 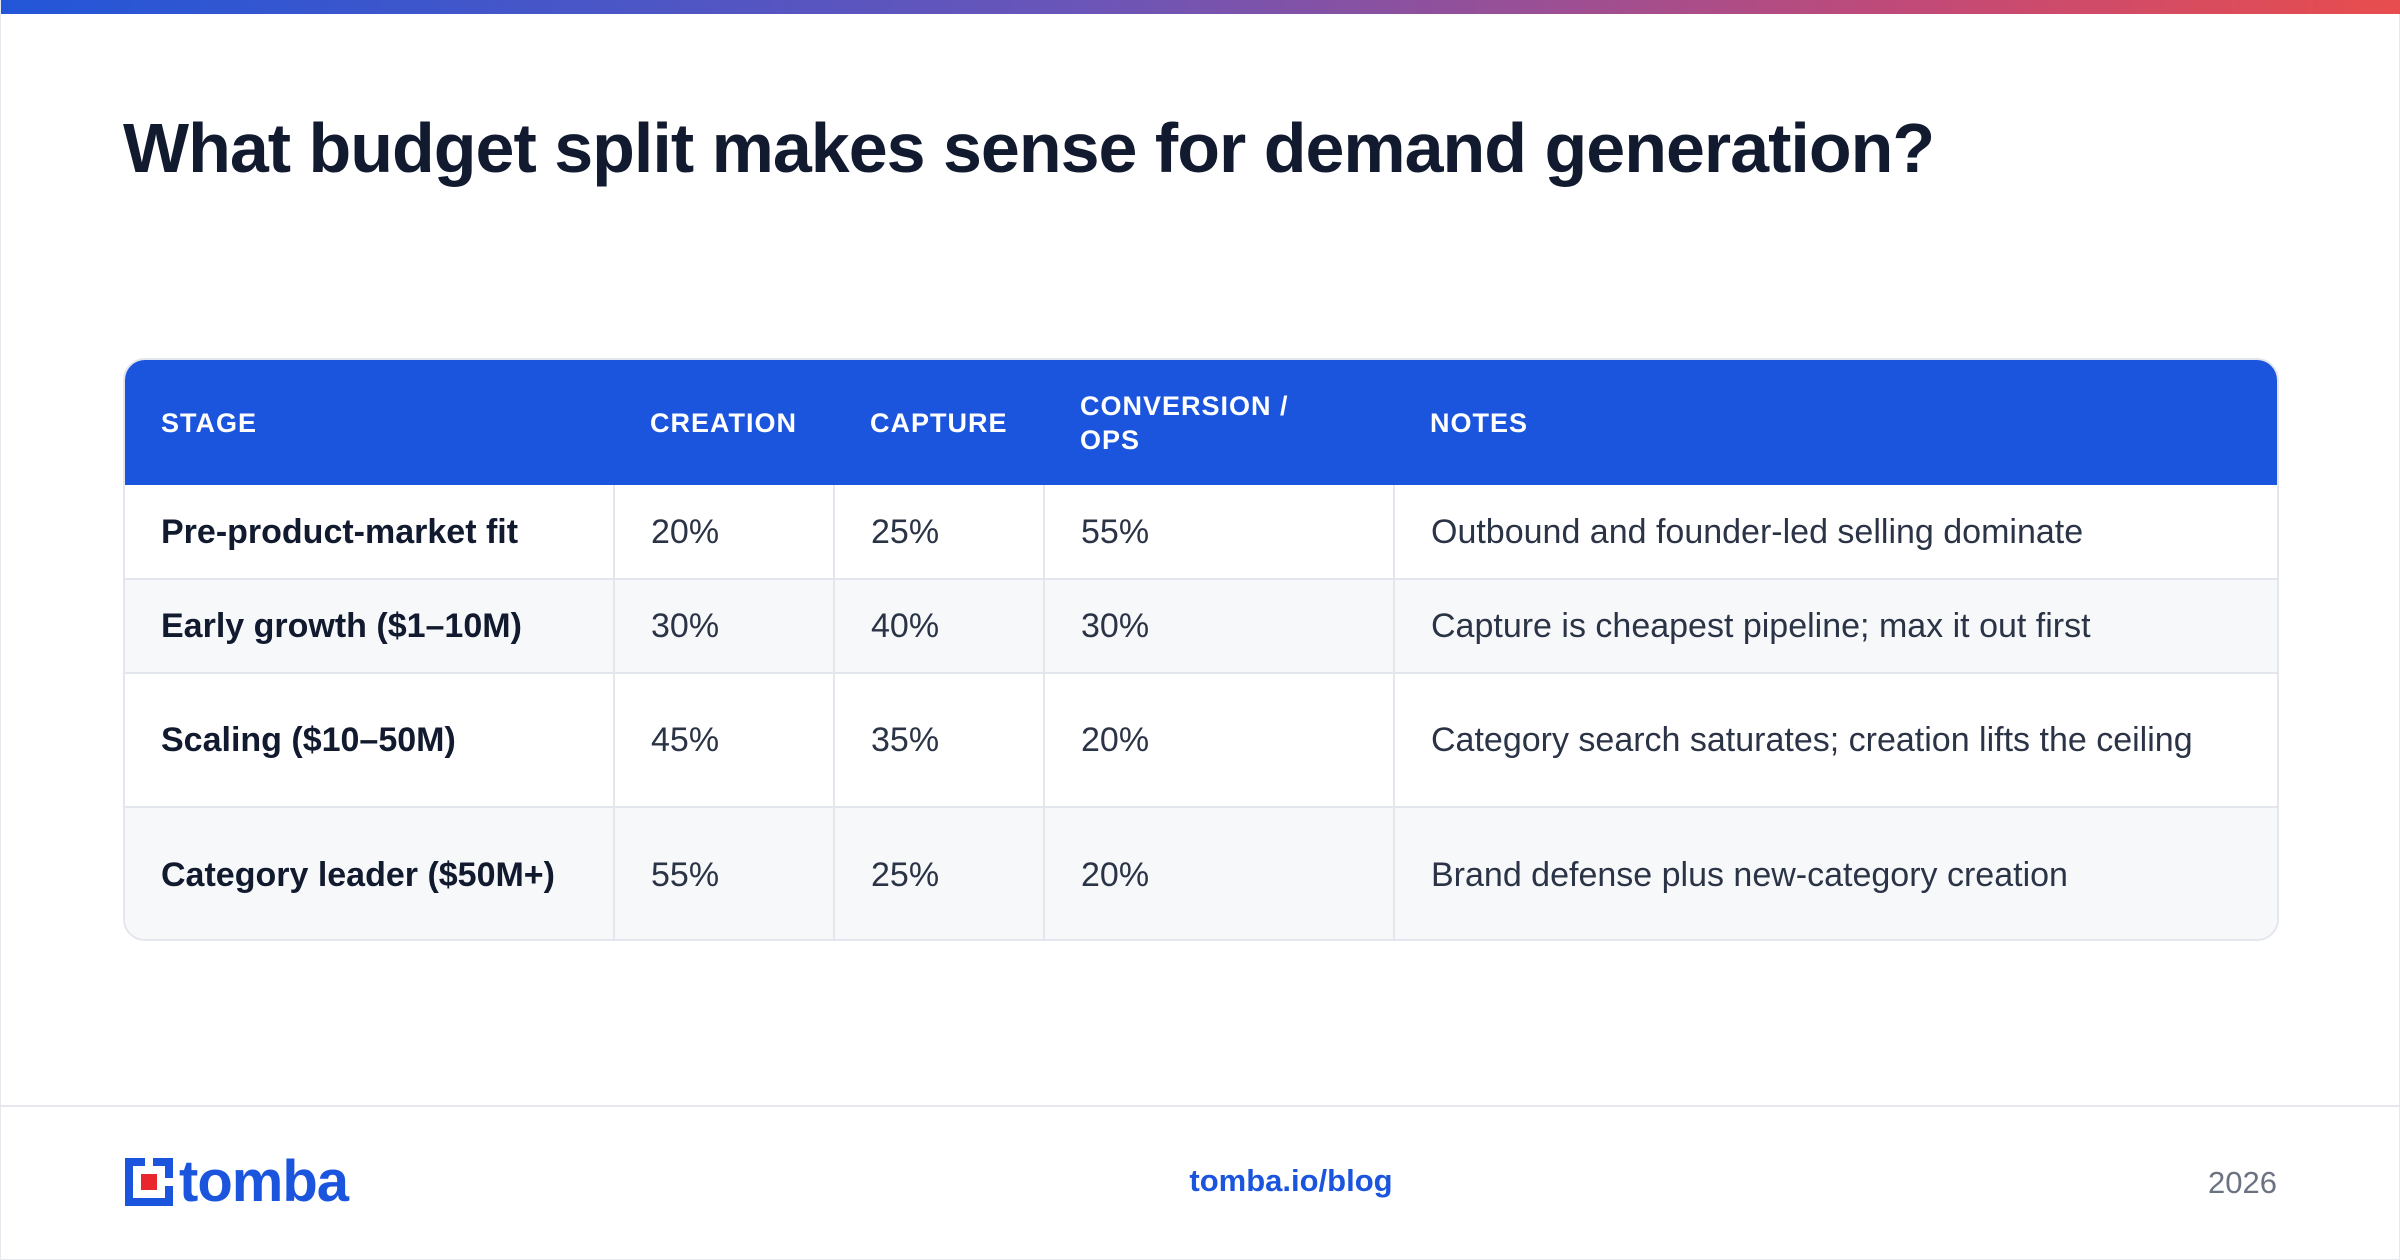 I want to click on tomba-logo: tomba, so click(x=236, y=1181).